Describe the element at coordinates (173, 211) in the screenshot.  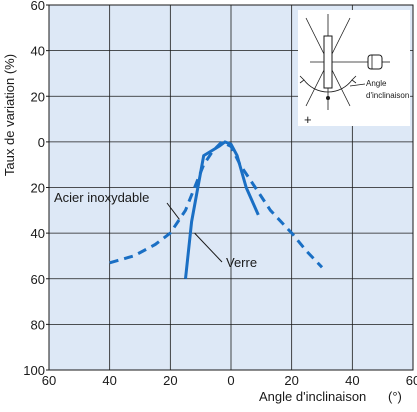
I see `annotation-leader-acier` at that location.